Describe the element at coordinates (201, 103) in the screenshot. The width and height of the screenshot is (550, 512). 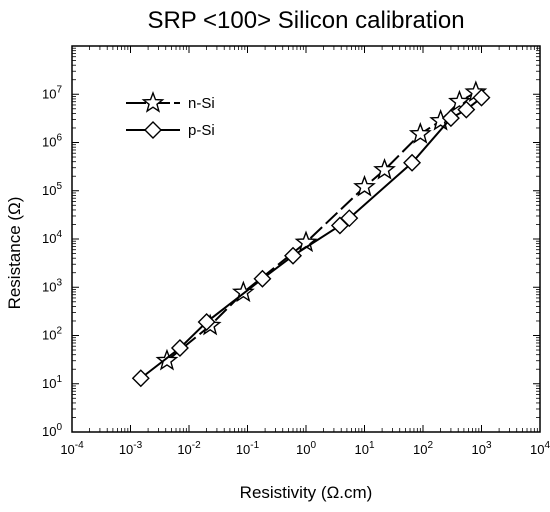
I see `legend-label: n-Si` at that location.